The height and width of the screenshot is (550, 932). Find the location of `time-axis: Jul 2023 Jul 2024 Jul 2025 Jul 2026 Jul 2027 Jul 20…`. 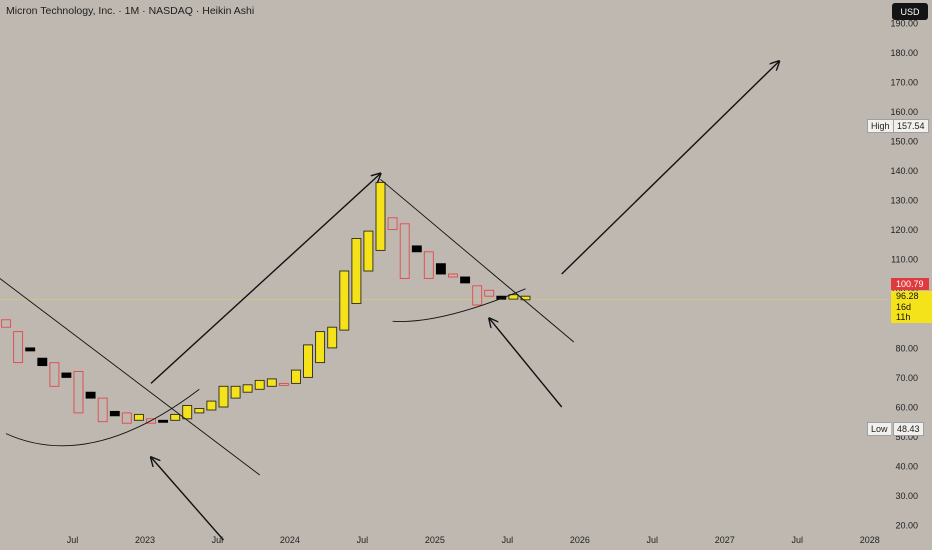

time-axis: Jul 2023 Jul 2024 Jul 2025 Jul 2026 Jul 2027 Jul 20… is located at coordinates (473, 540).